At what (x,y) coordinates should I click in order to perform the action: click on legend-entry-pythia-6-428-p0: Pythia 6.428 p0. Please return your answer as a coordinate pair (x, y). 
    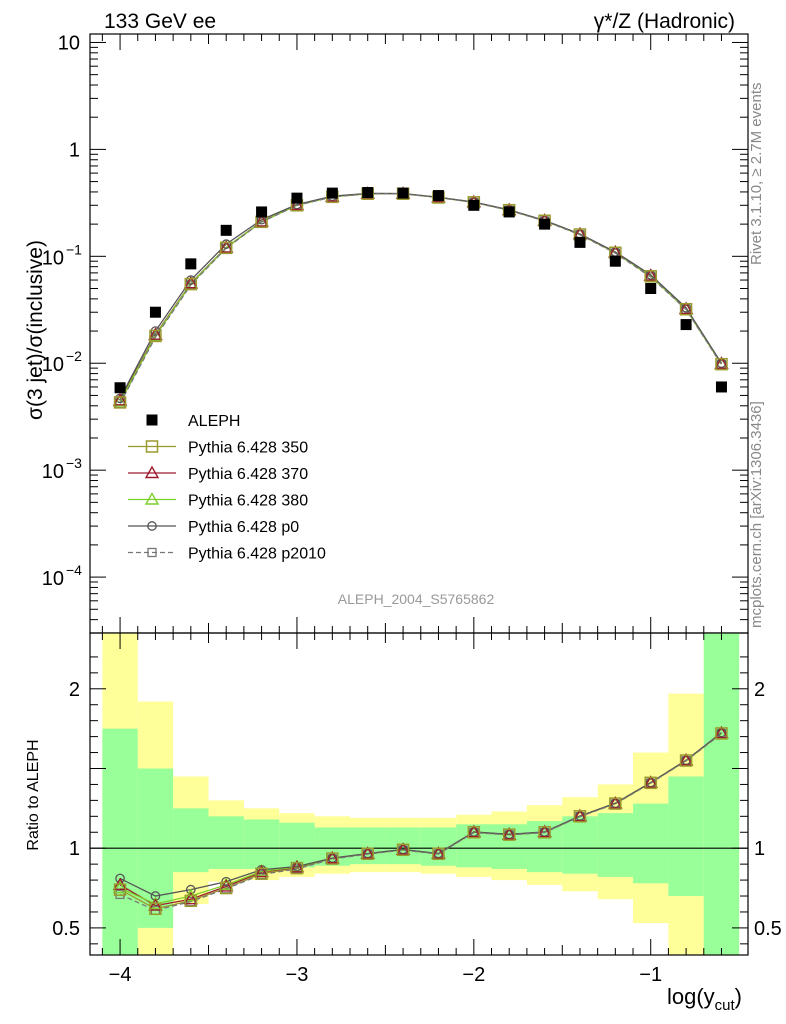
    Looking at the image, I should click on (213, 527).